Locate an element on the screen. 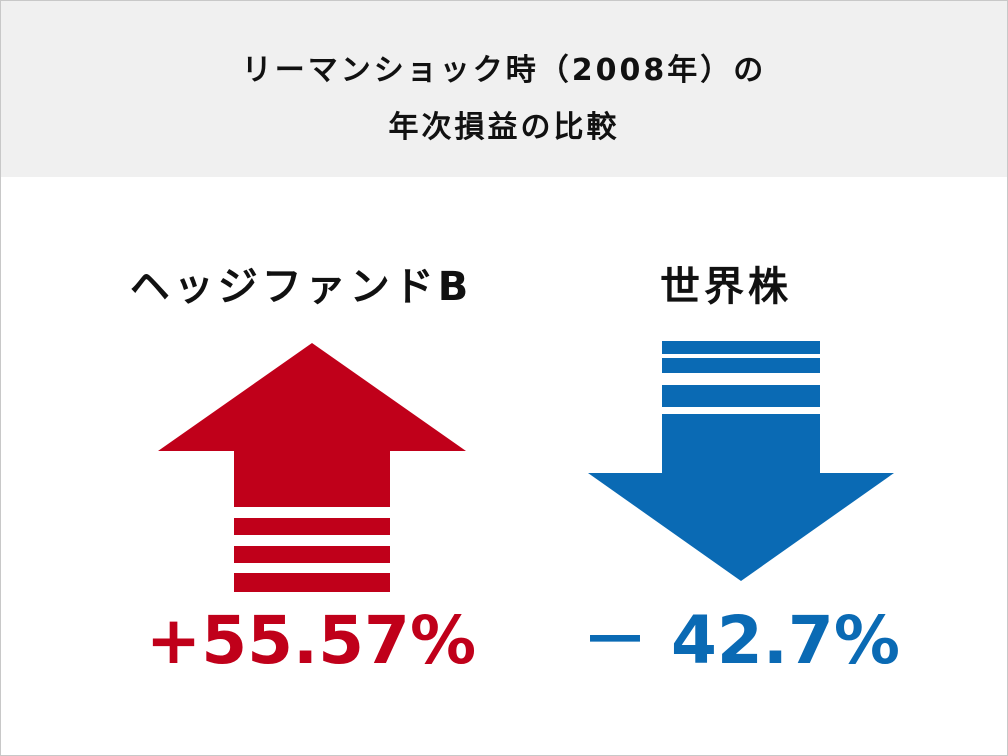  hedge-fund-label: ヘッジファンドB is located at coordinates (301, 287).